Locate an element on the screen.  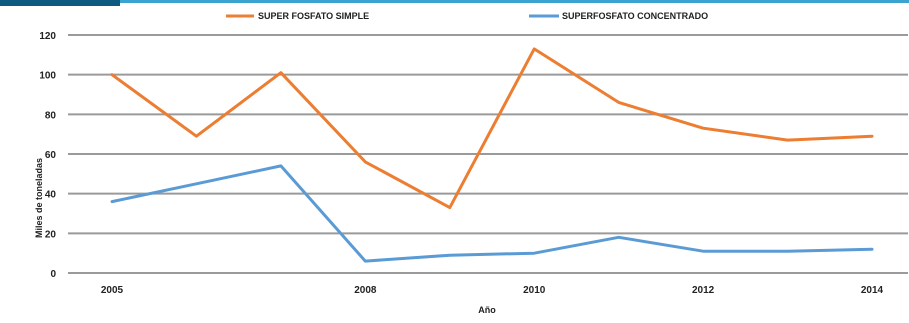
x-tick-label: 2014 is located at coordinates (872, 290).